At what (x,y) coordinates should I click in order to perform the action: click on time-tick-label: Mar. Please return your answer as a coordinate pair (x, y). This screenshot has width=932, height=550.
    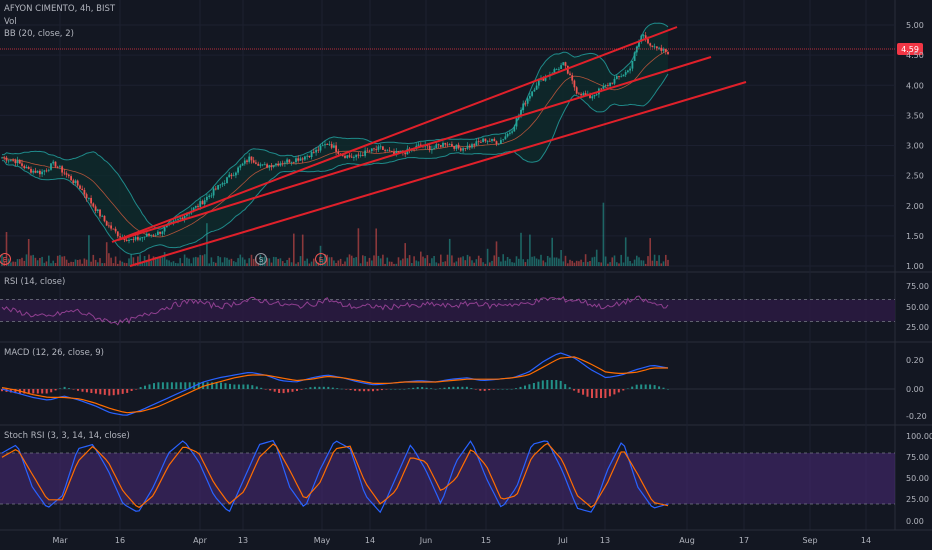
    Looking at the image, I should click on (60, 540).